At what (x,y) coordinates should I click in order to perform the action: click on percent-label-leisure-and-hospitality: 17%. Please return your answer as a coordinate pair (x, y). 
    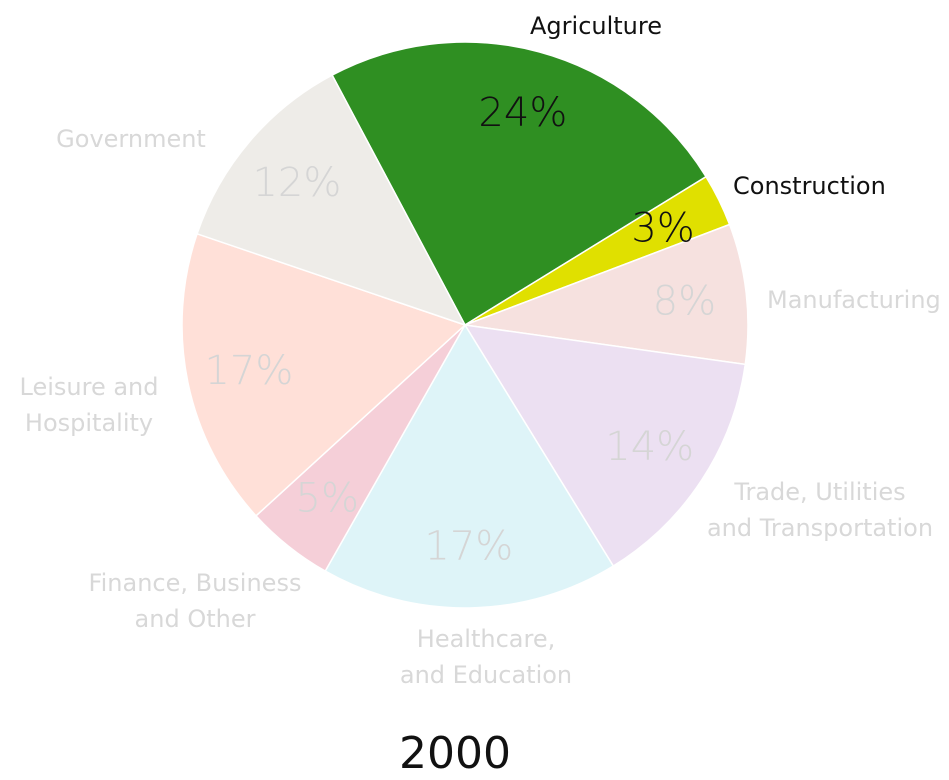
    Looking at the image, I should click on (248, 371).